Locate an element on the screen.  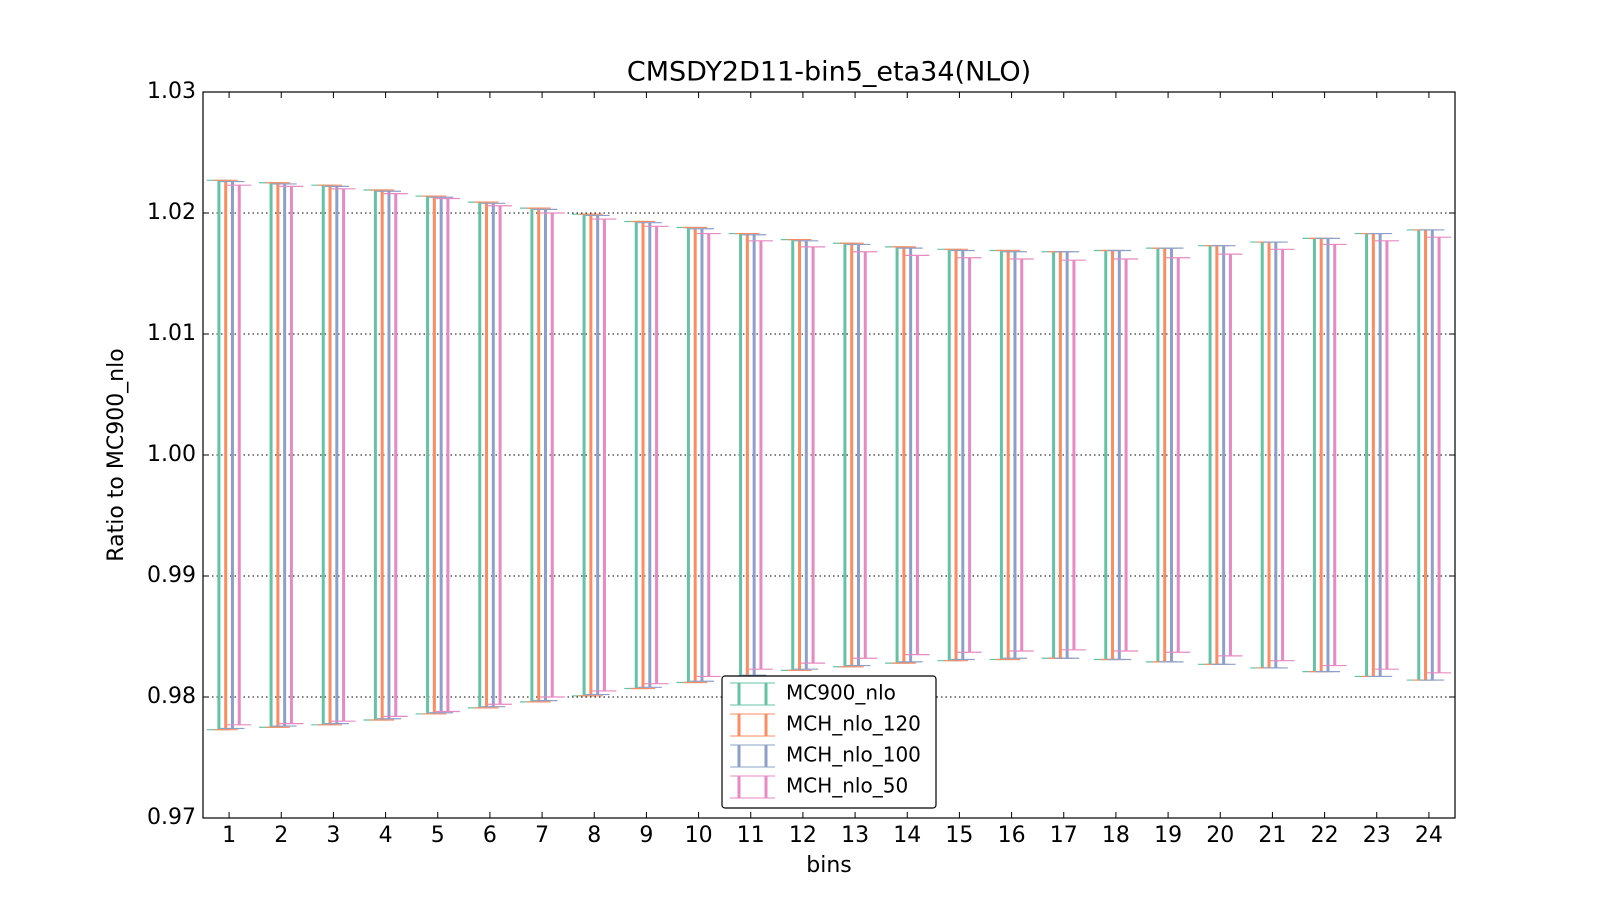
x-tick-label: 2 is located at coordinates (281, 835).